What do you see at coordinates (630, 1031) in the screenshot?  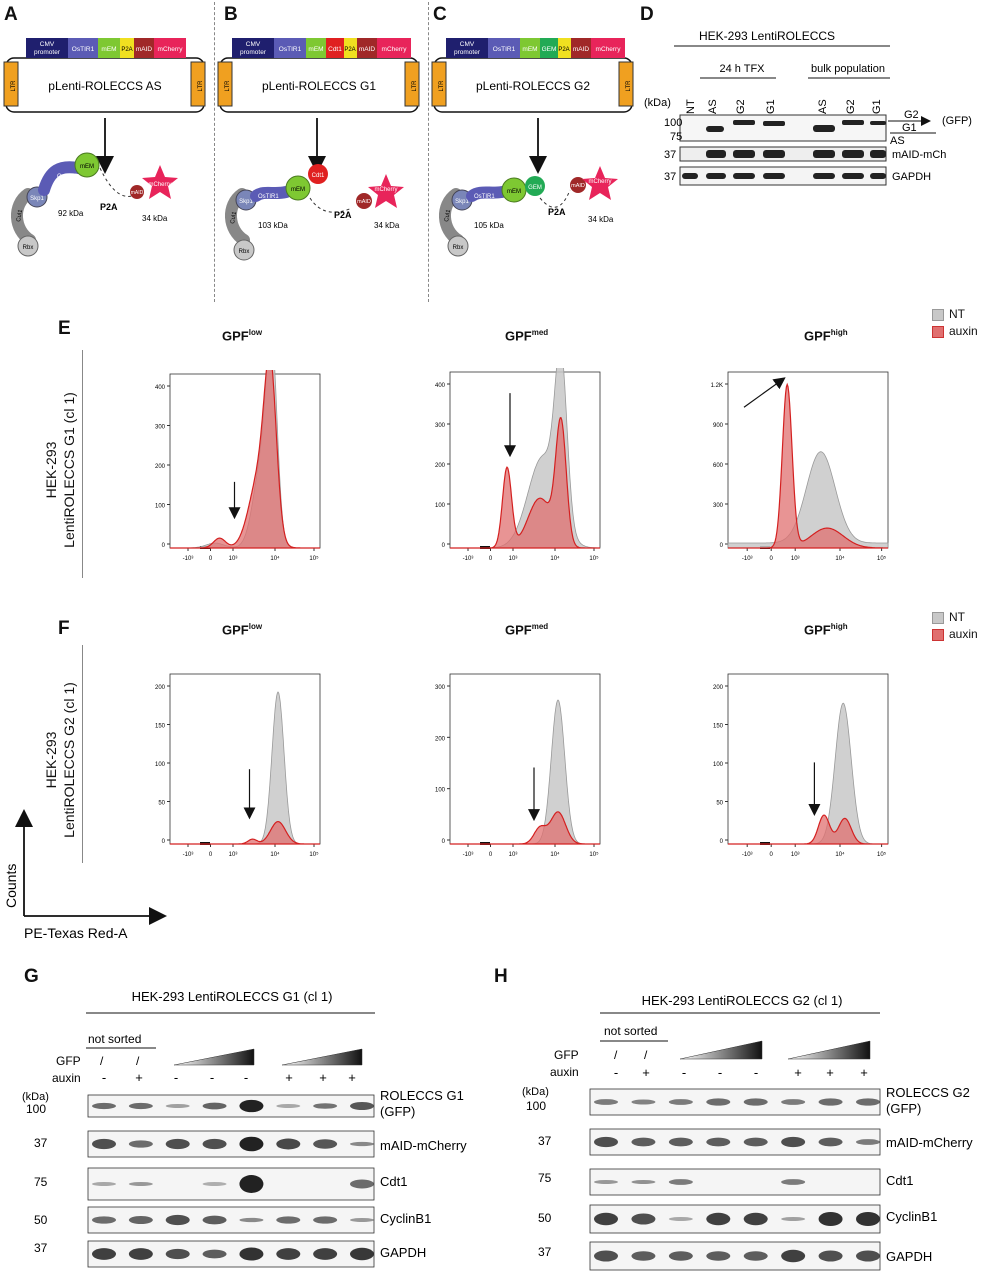 I see `h-not-sorted: not sorted` at bounding box center [630, 1031].